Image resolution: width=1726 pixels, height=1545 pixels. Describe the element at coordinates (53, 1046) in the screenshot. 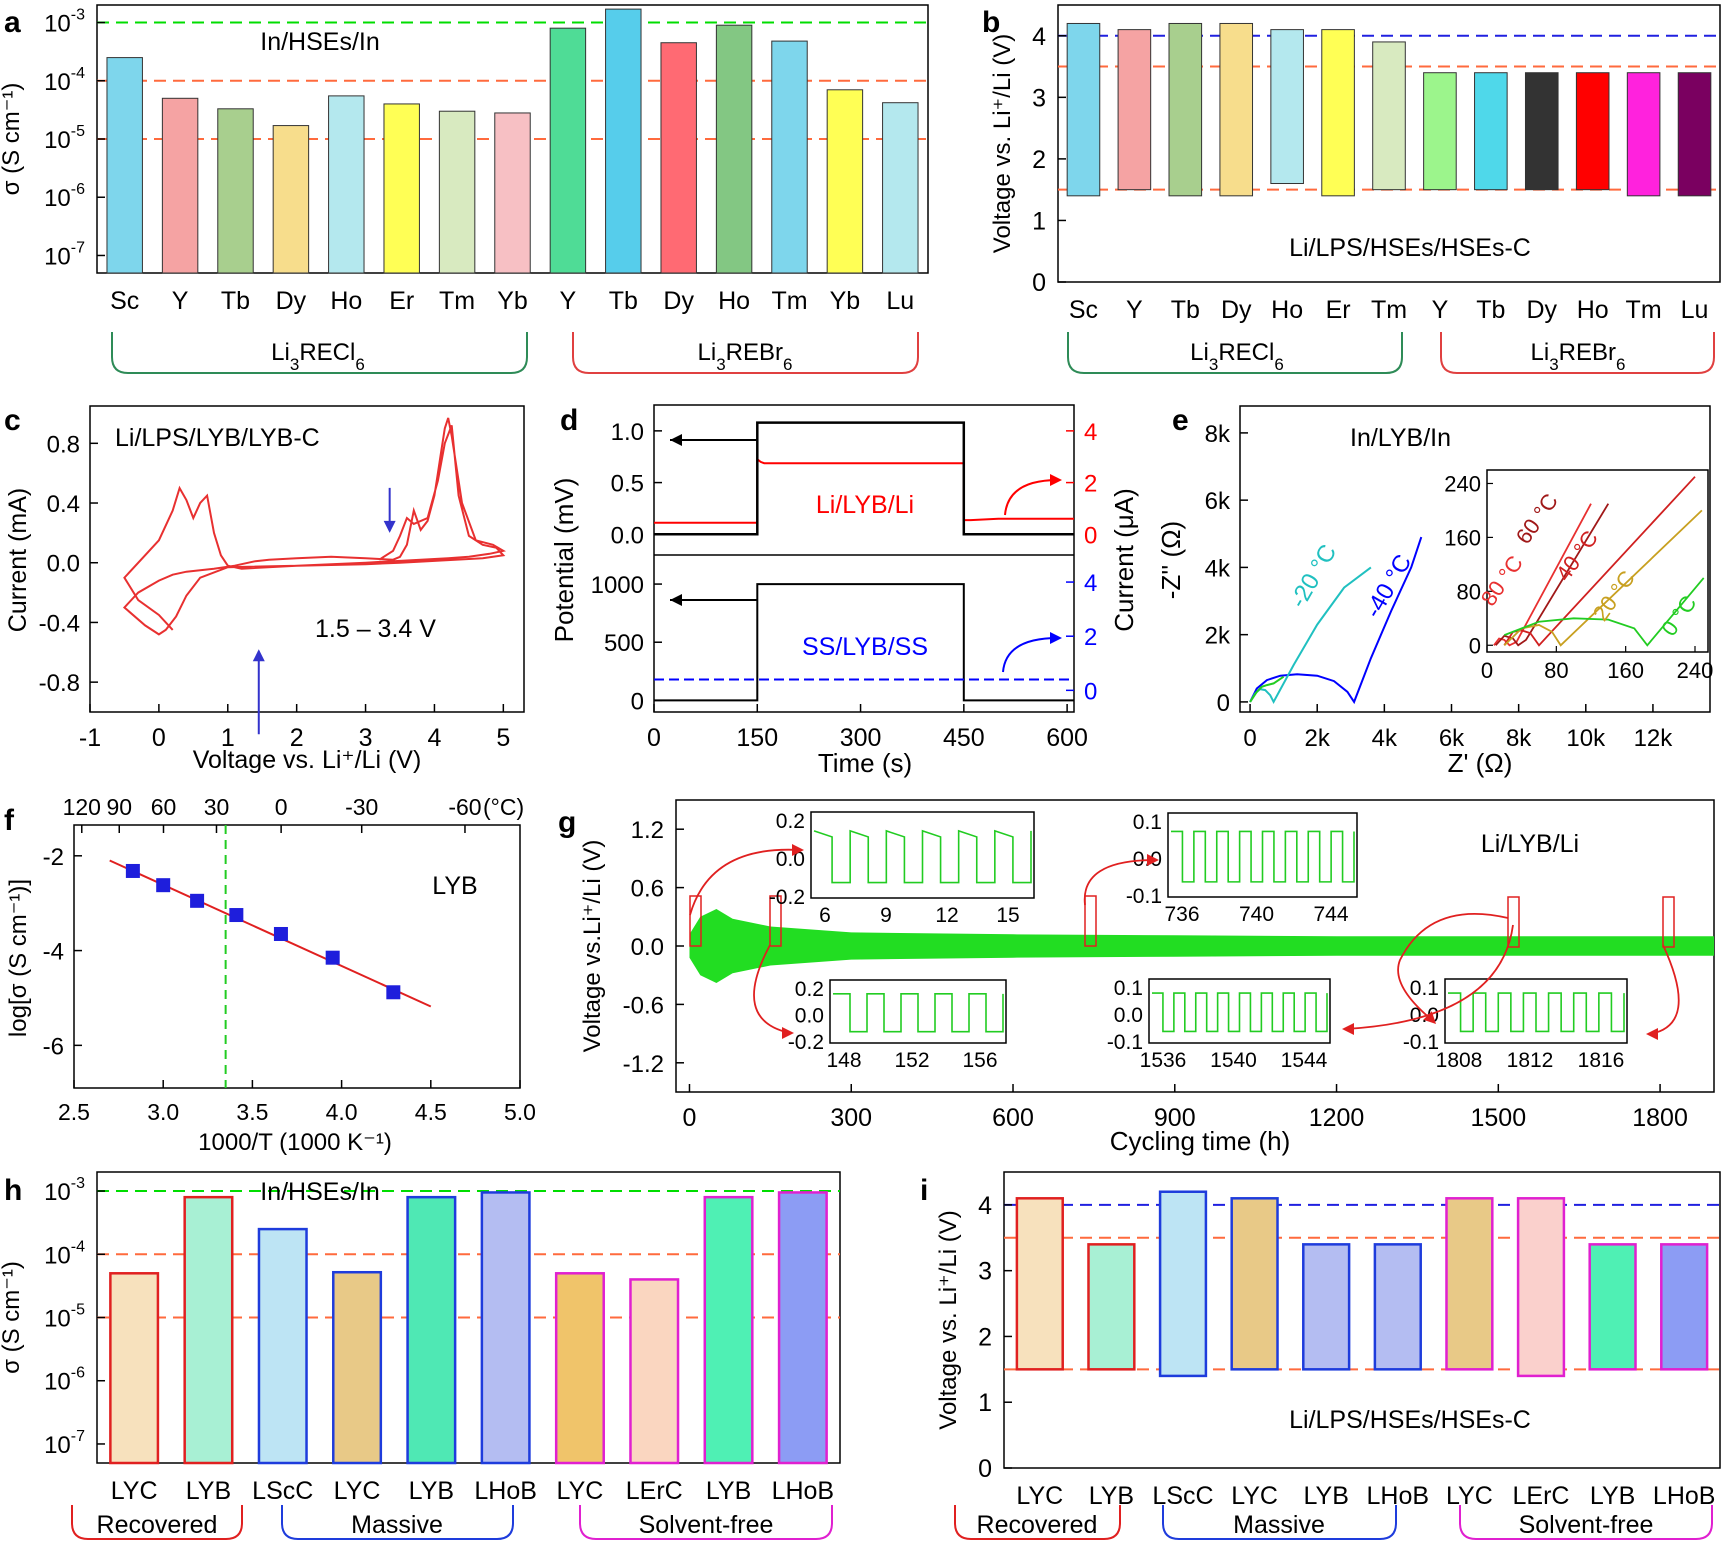

I see `y-tick-label: -6` at that location.